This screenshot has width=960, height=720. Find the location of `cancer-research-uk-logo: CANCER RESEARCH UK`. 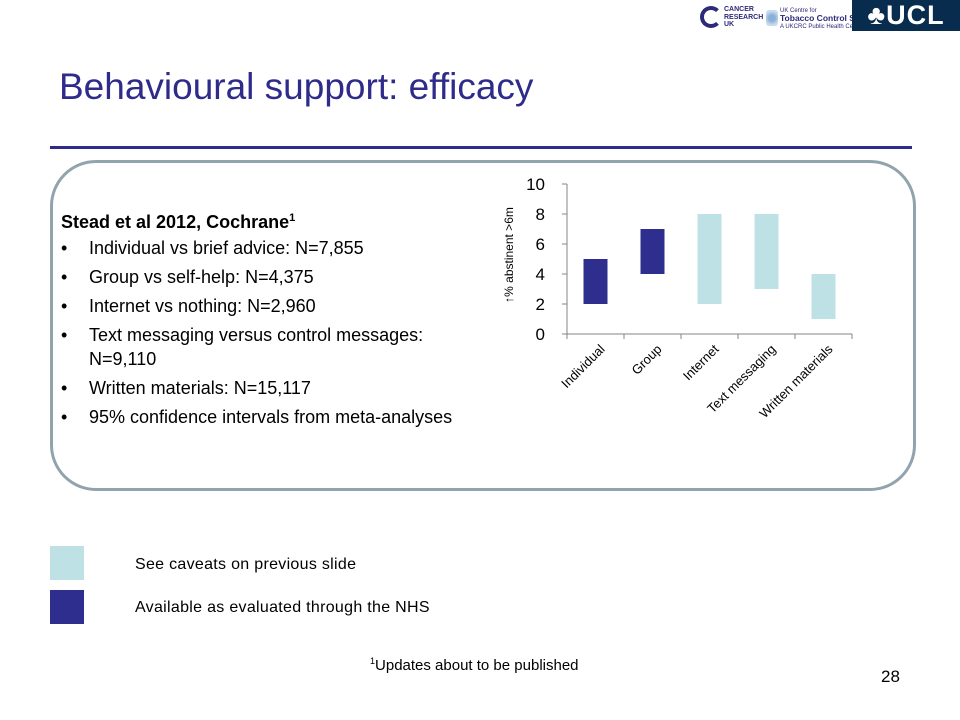

cancer-research-uk-logo: CANCER RESEARCH UK is located at coordinates (732, 18).